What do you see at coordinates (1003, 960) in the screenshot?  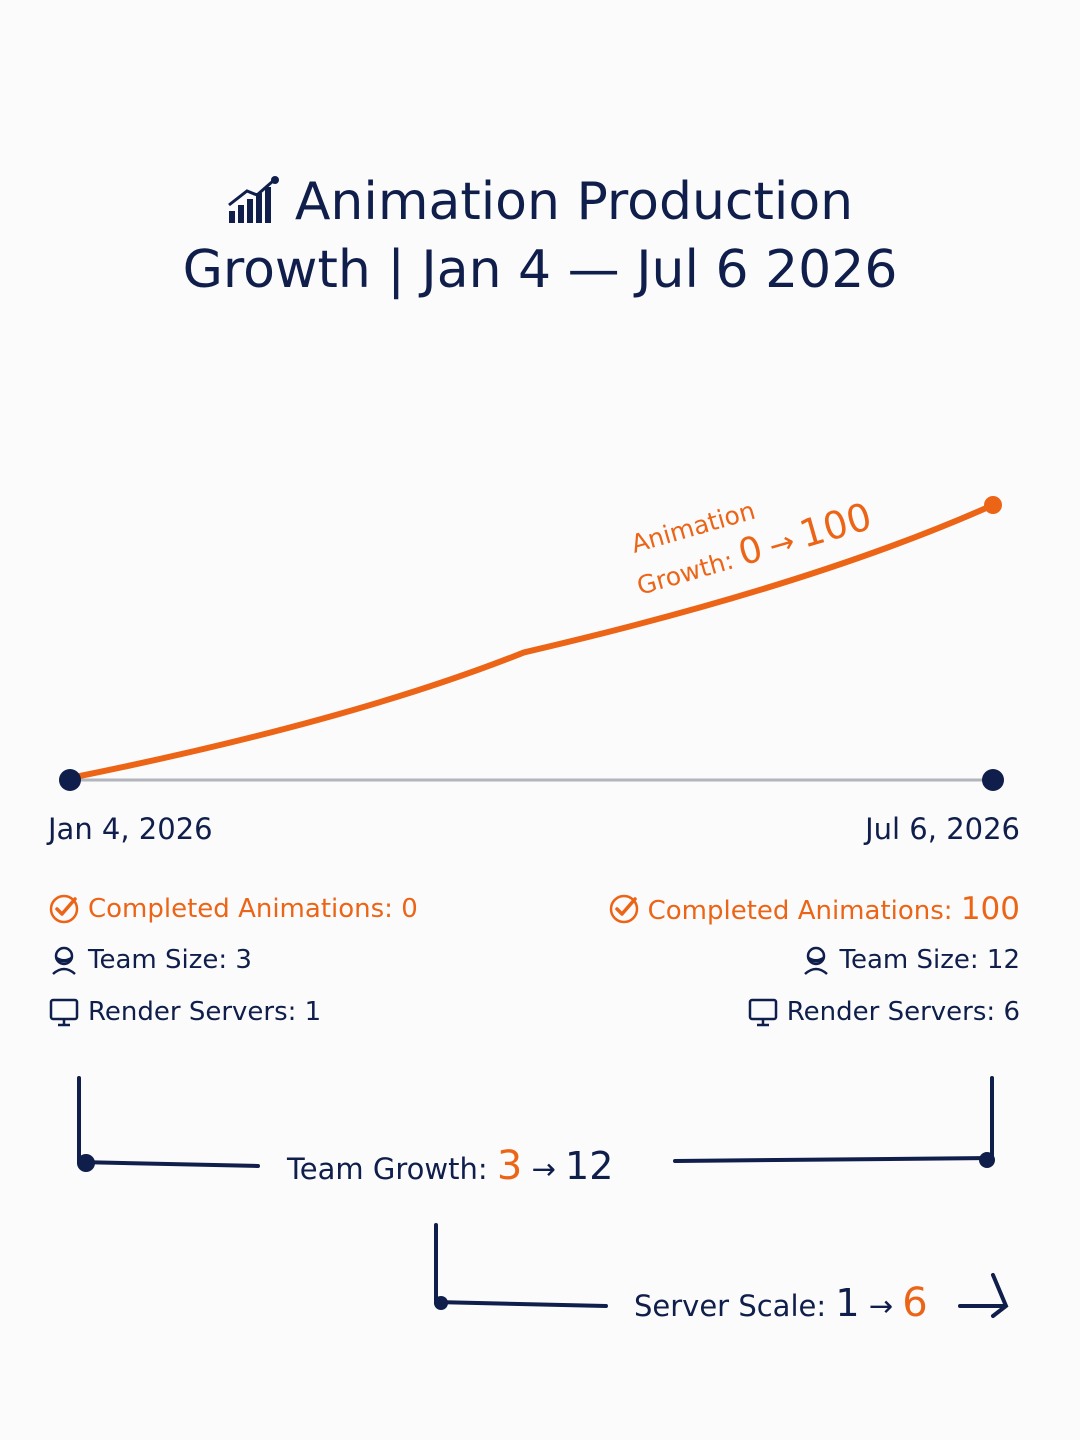 I see `end-team-value: 12` at bounding box center [1003, 960].